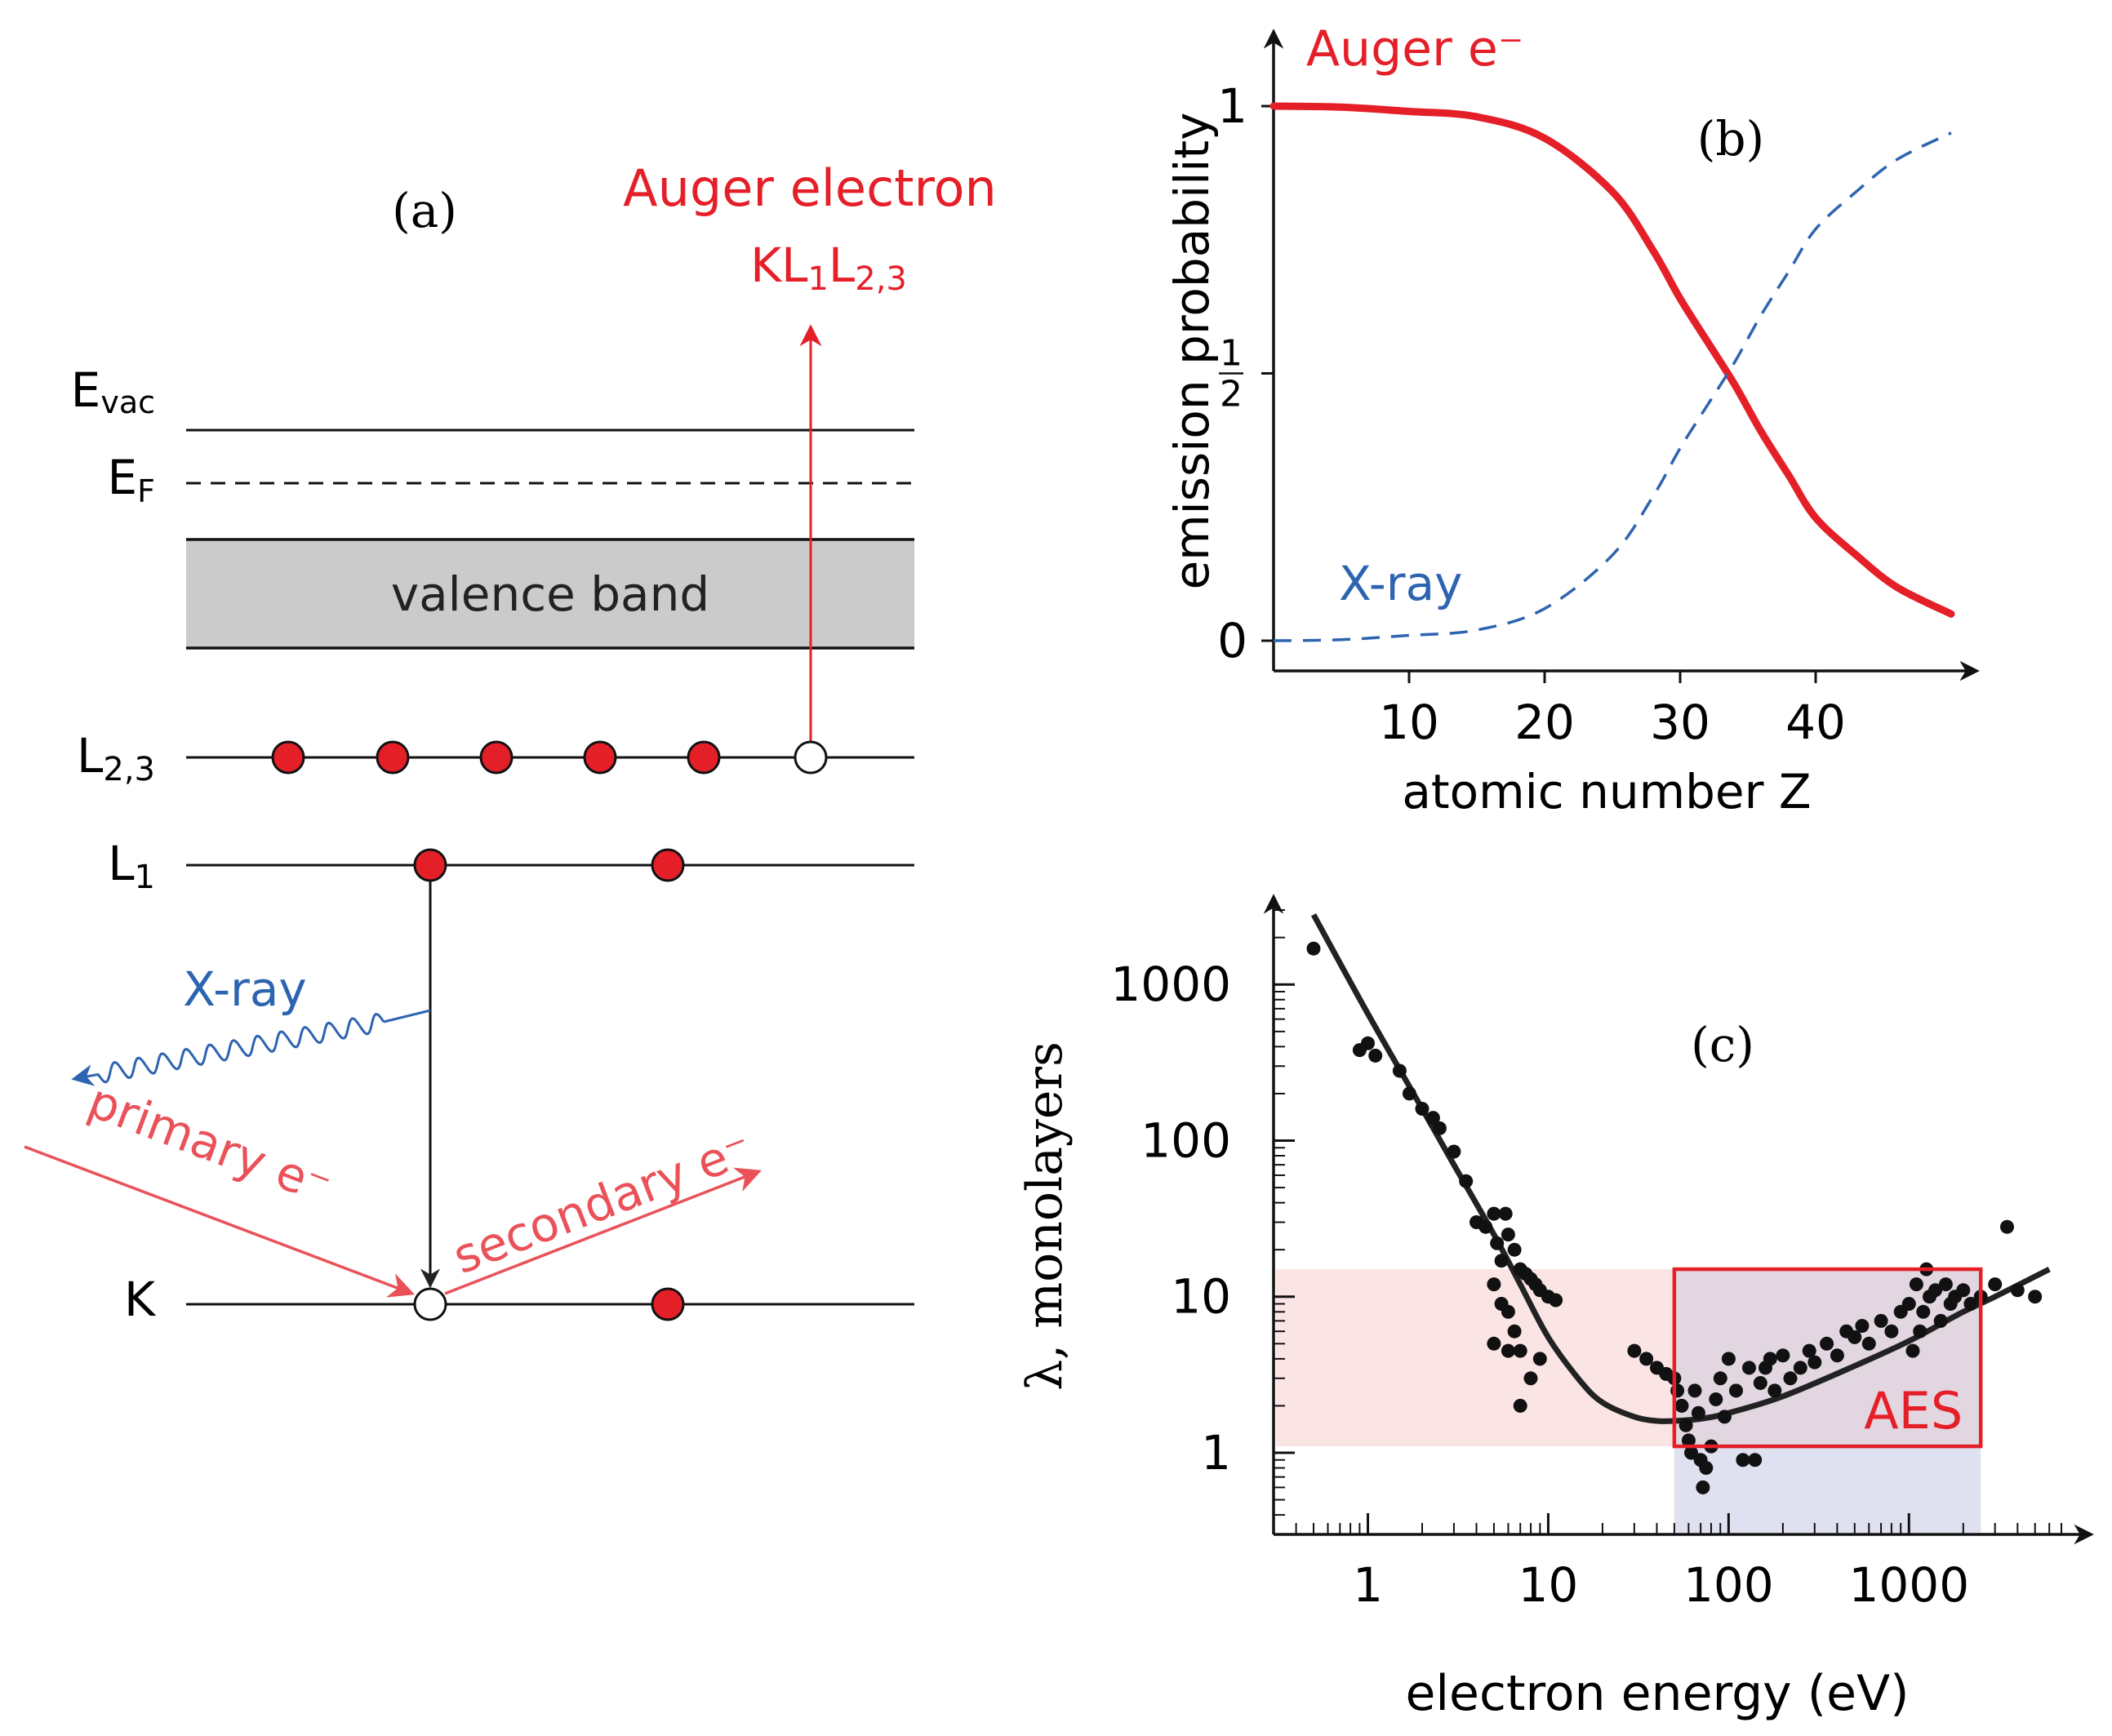 The height and width of the screenshot is (1736, 2112). What do you see at coordinates (424, 210) in the screenshot?
I see `panel-a-label: (a)` at bounding box center [424, 210].